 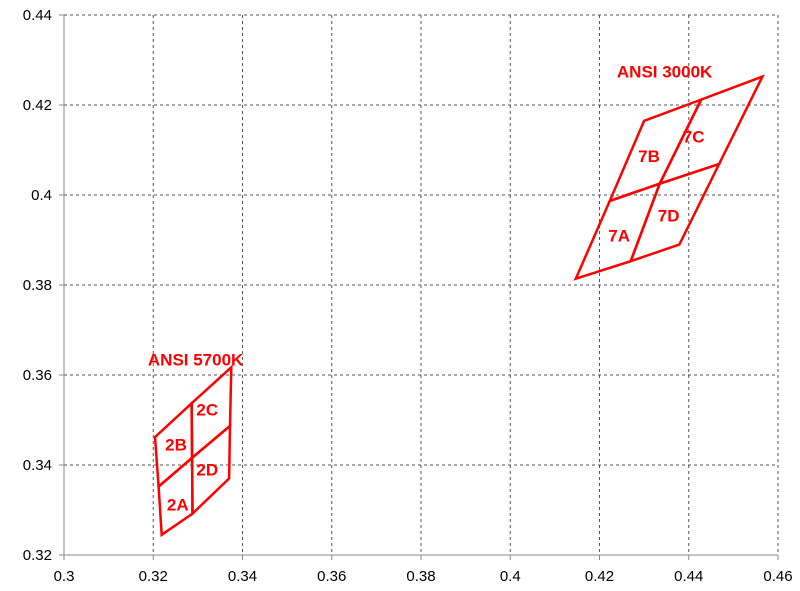 I want to click on y-tick-label: 0.32, so click(x=37, y=555).